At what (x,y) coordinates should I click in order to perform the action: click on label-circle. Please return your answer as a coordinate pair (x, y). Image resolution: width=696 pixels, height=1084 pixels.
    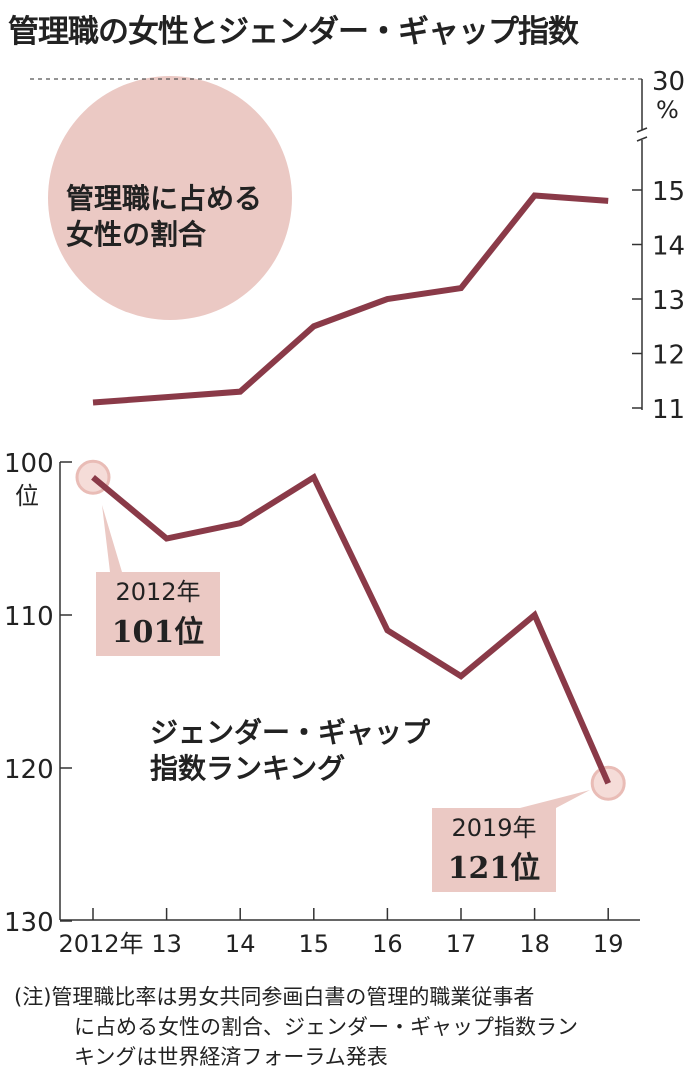
    Looking at the image, I should click on (170, 198).